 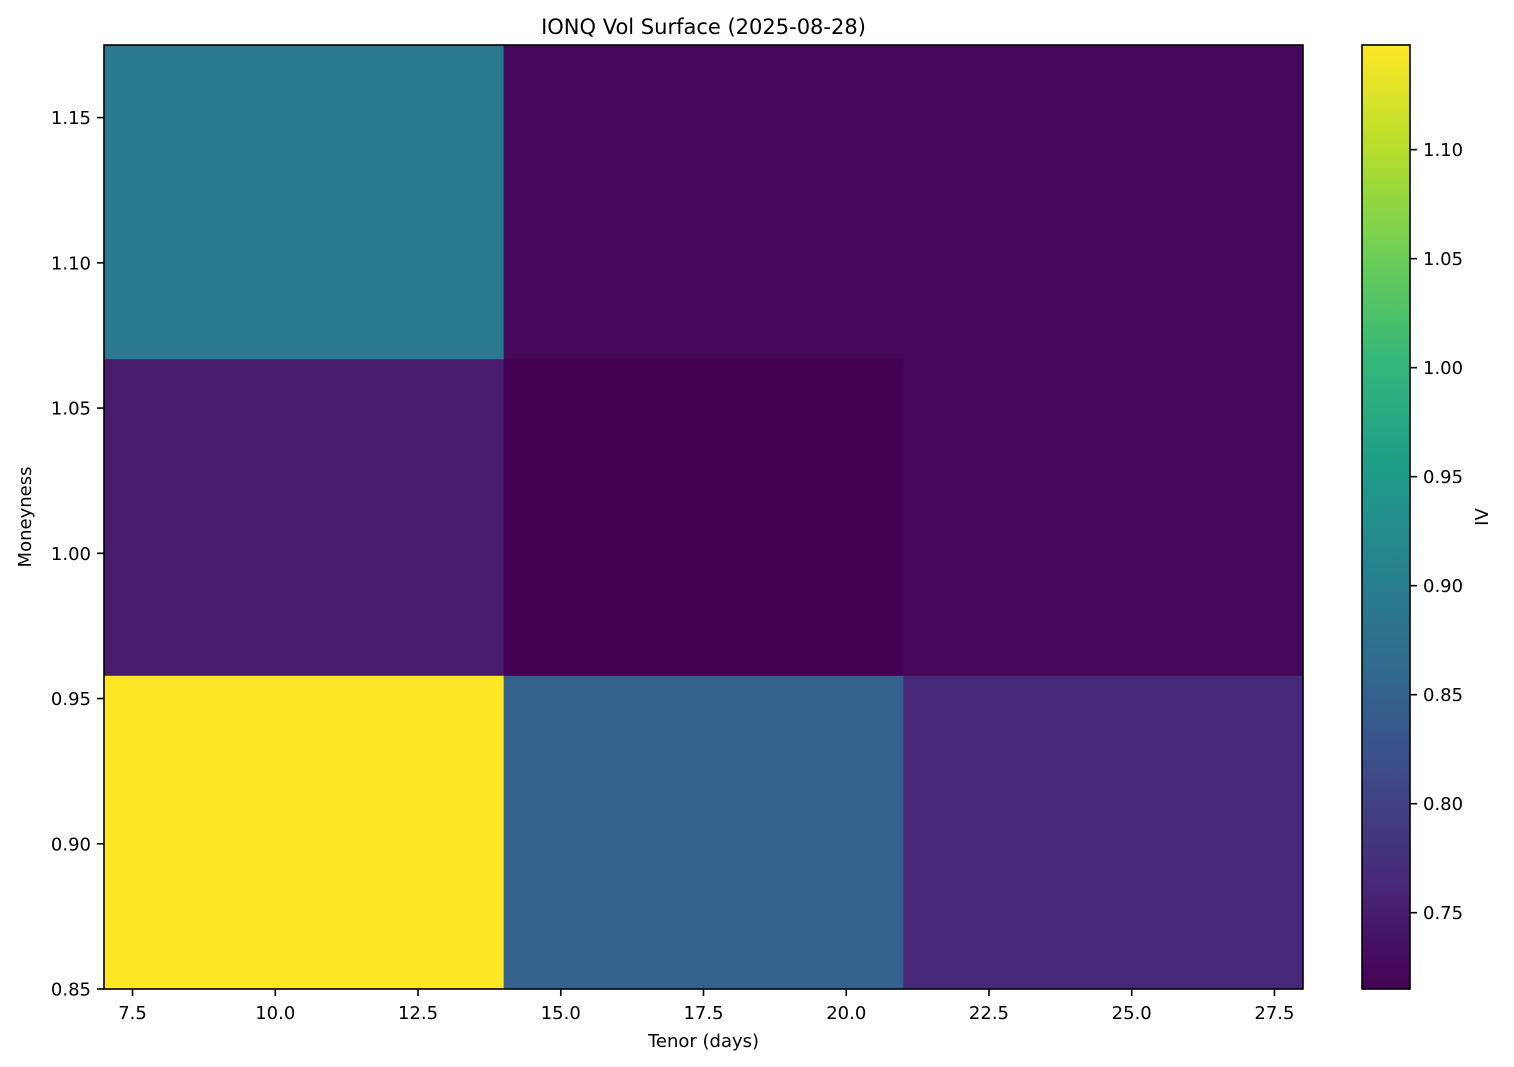 I want to click on y-tick-label: 1.10, so click(x=71, y=263).